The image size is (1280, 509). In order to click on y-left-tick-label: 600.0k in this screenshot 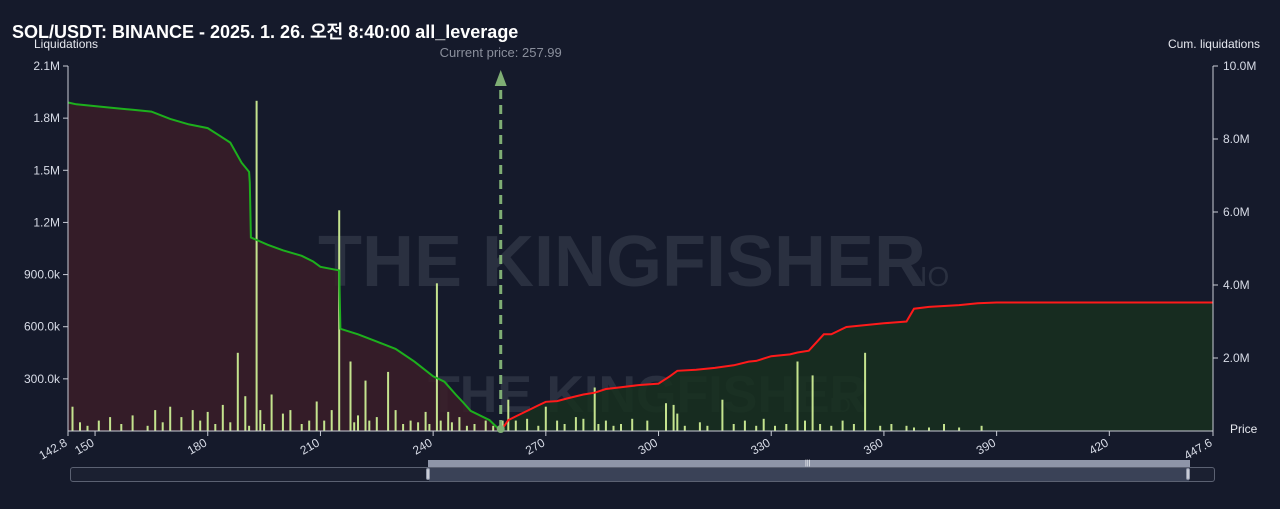, I will do `click(42, 327)`.